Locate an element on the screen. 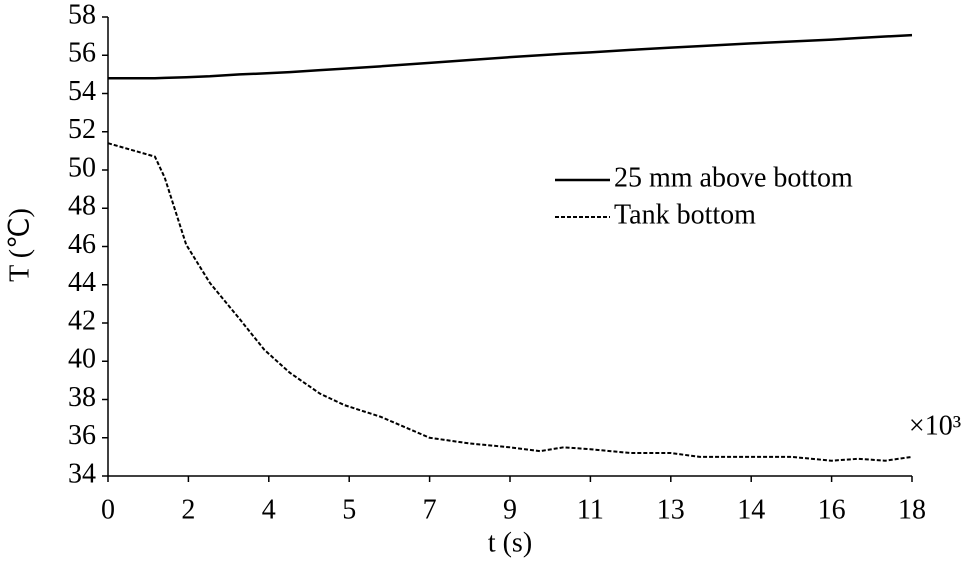 The image size is (968, 562). y-tick-label: 44 is located at coordinates (82, 282).